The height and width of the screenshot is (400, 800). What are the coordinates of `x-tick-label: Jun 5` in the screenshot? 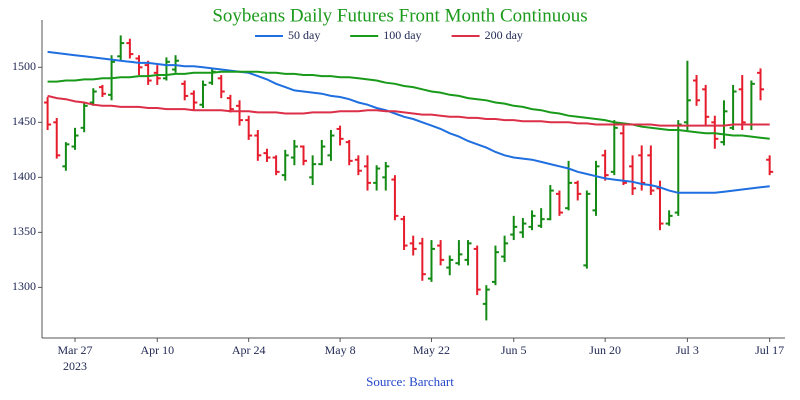 It's located at (514, 350).